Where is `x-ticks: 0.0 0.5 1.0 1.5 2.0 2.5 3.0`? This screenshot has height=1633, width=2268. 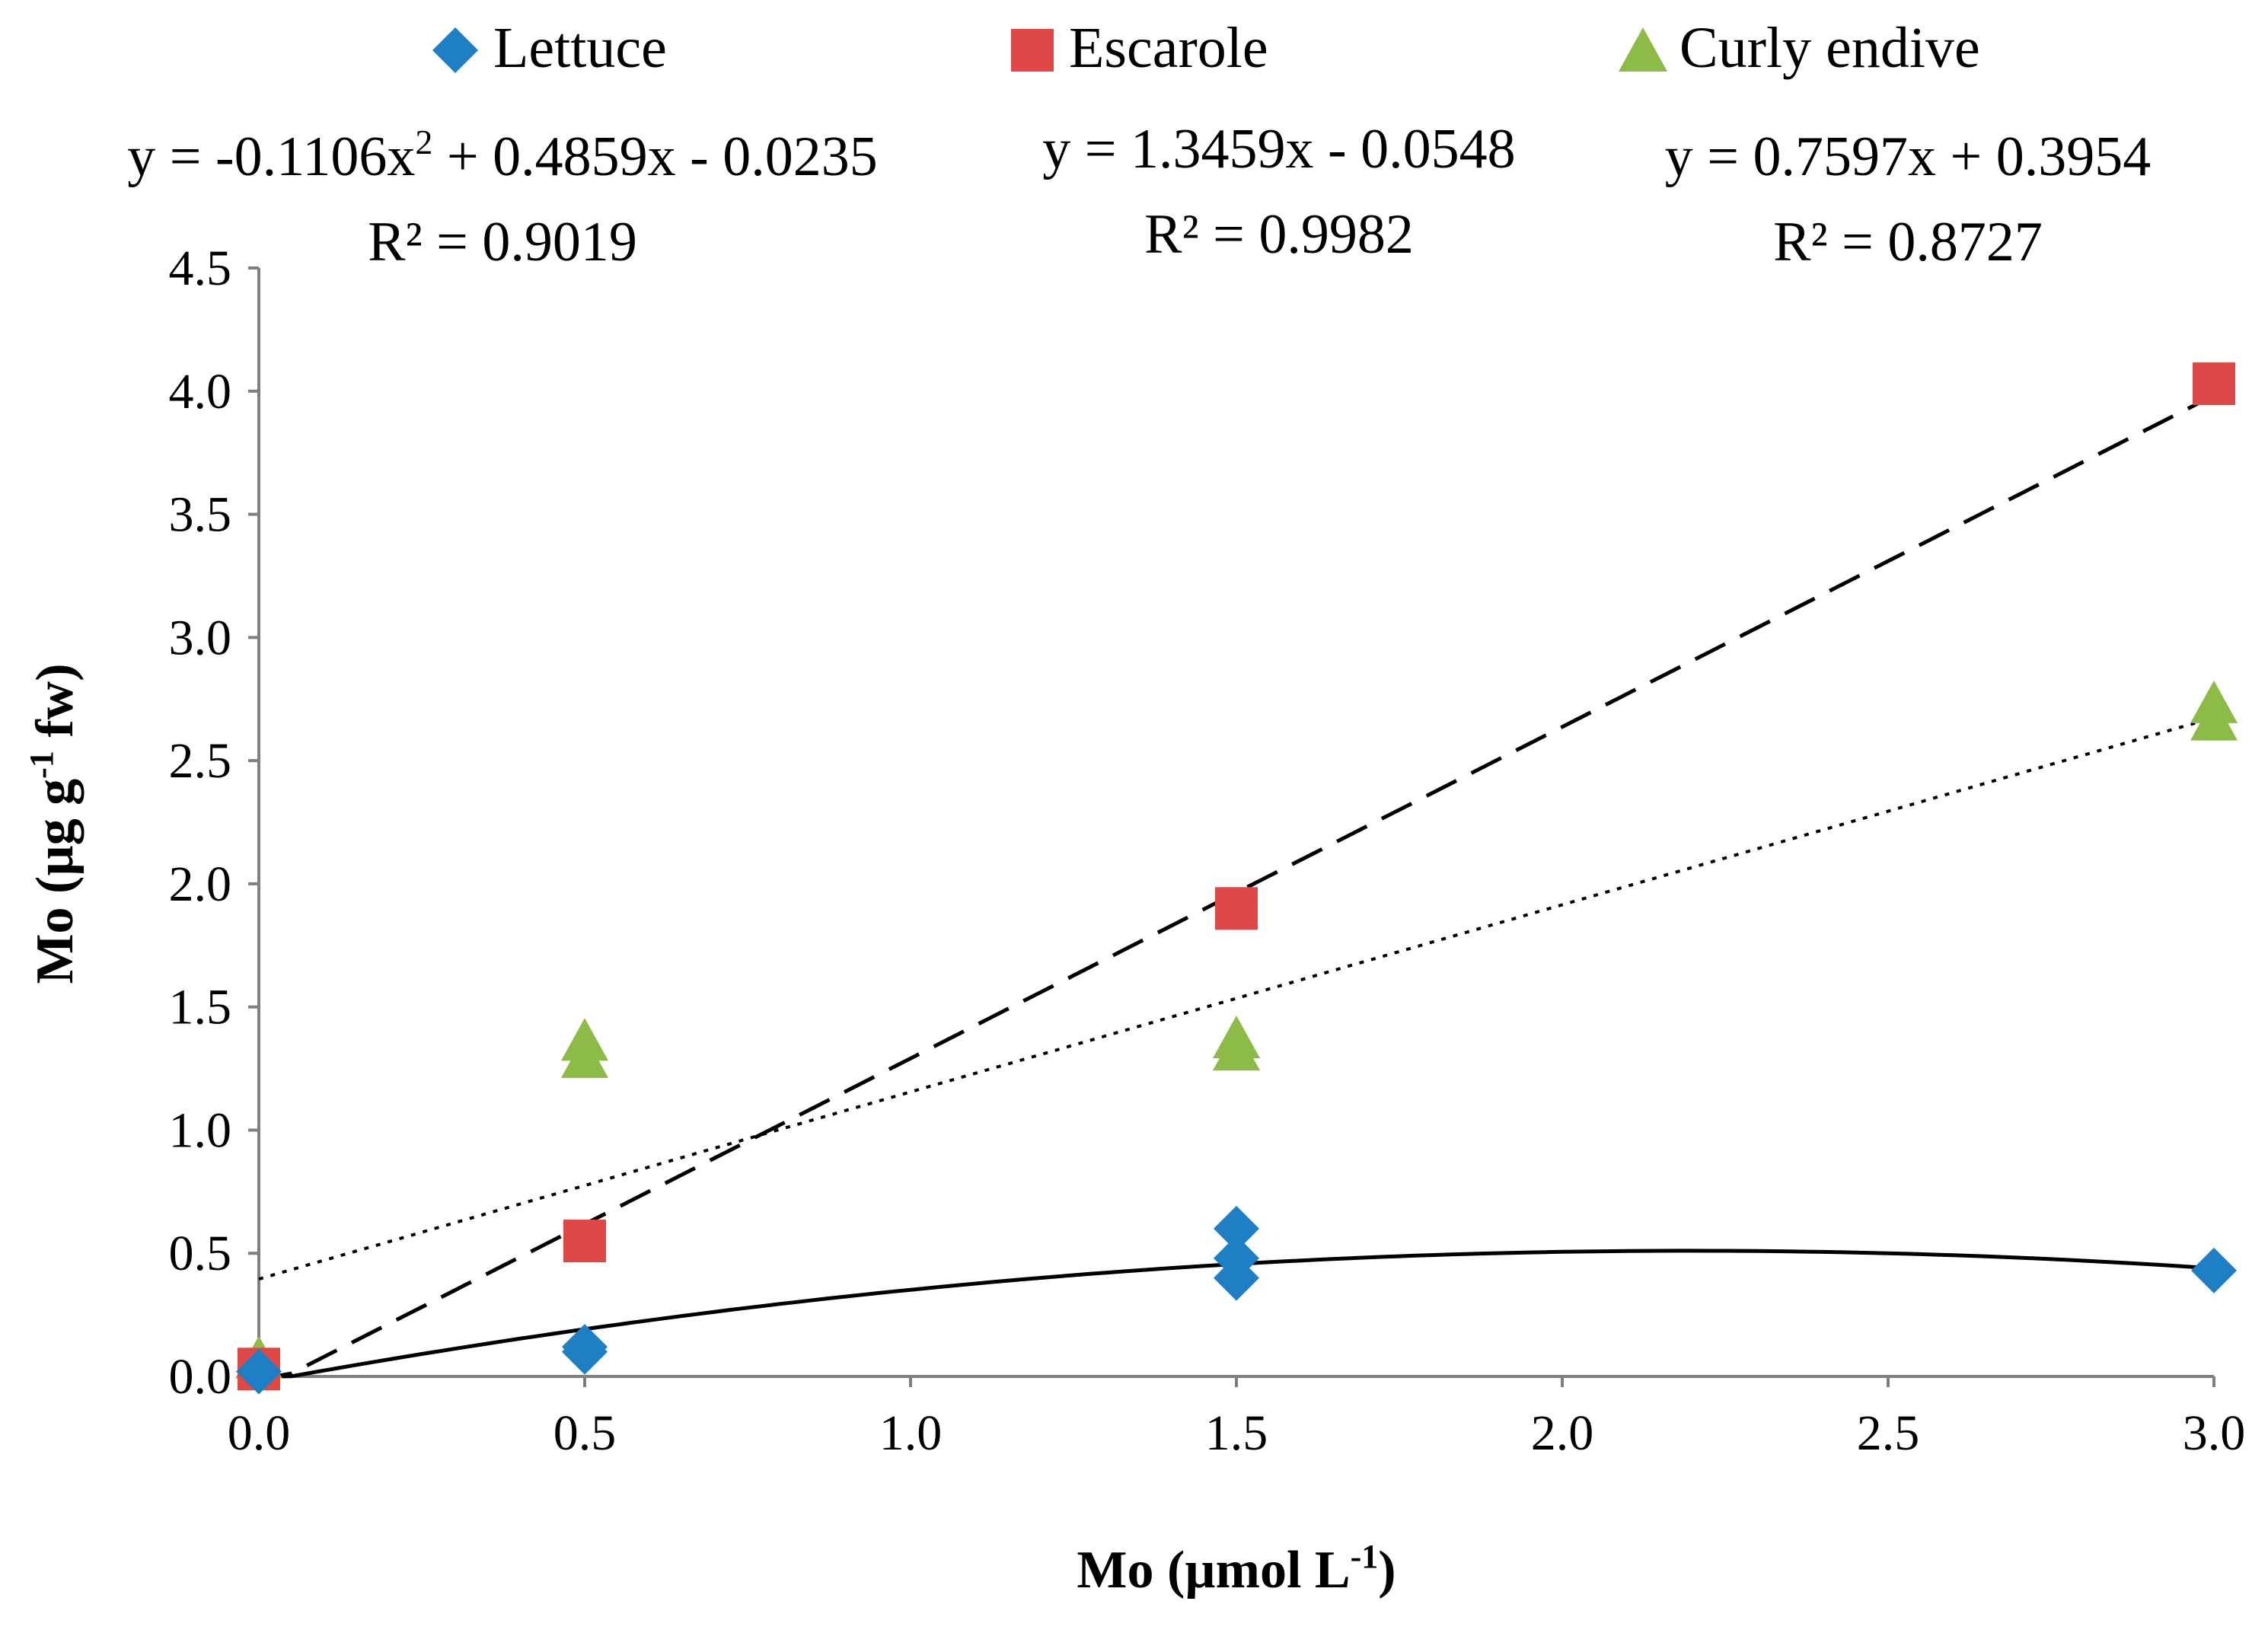
x-ticks: 0.0 0.5 1.0 1.5 2.0 2.5 3.0 is located at coordinates (1237, 1418).